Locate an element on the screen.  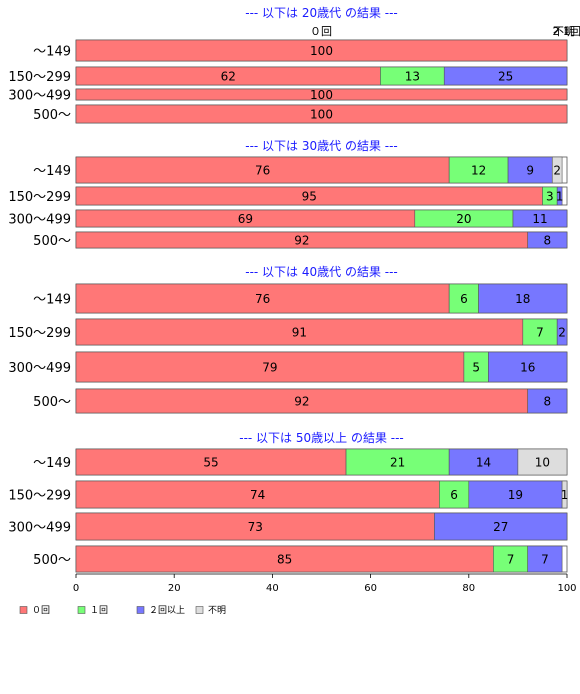
bar-value-label: 5 is located at coordinates (476, 368).